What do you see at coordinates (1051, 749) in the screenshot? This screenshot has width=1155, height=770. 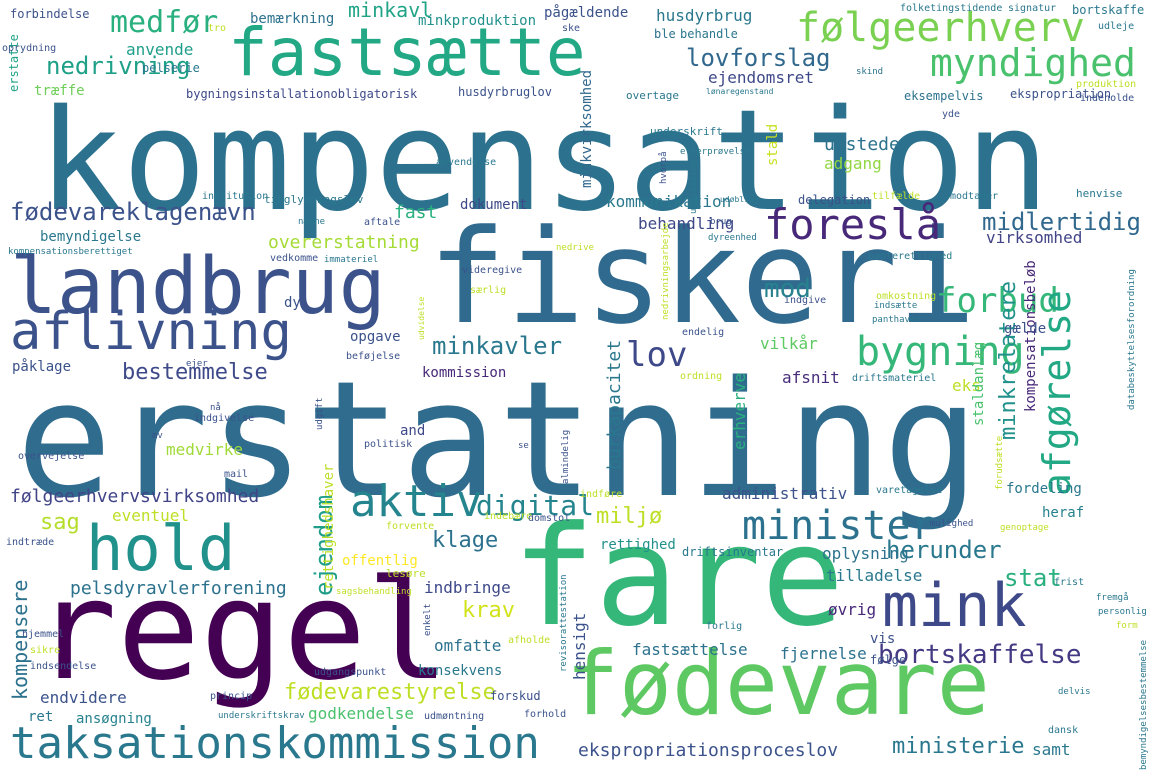 I see `word: samt` at bounding box center [1051, 749].